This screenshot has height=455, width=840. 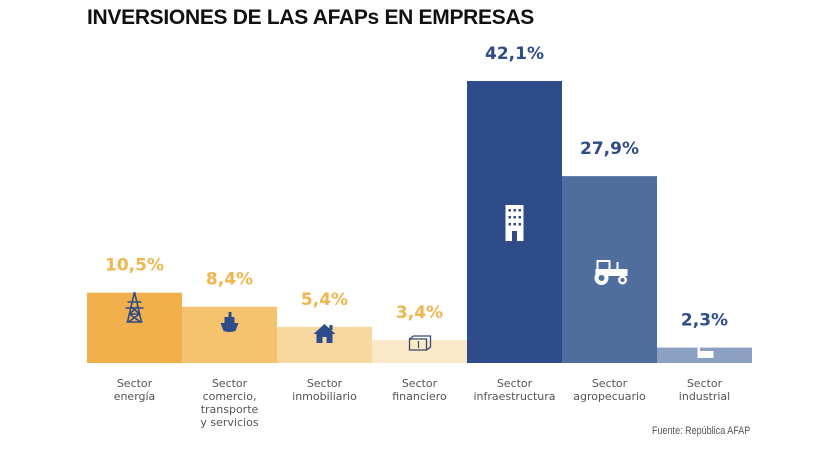 What do you see at coordinates (701, 431) in the screenshot?
I see `source-note: Fuente: República AFAP` at bounding box center [701, 431].